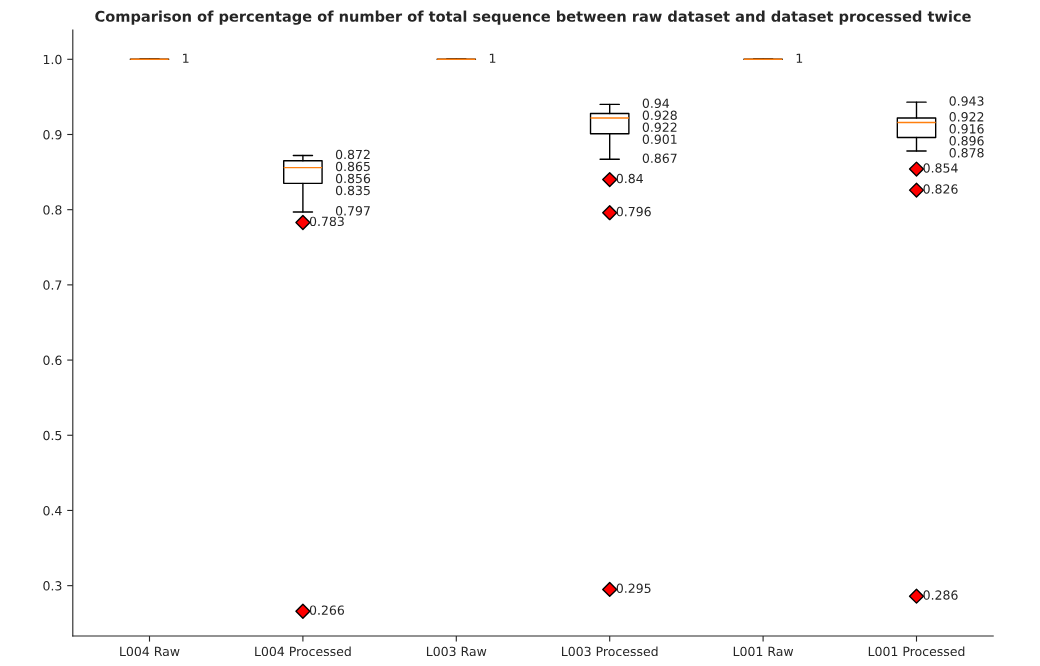 Image resolution: width=1040 pixels, height=666 pixels. What do you see at coordinates (966, 129) in the screenshot?
I see `annotation: 0.916` at bounding box center [966, 129].